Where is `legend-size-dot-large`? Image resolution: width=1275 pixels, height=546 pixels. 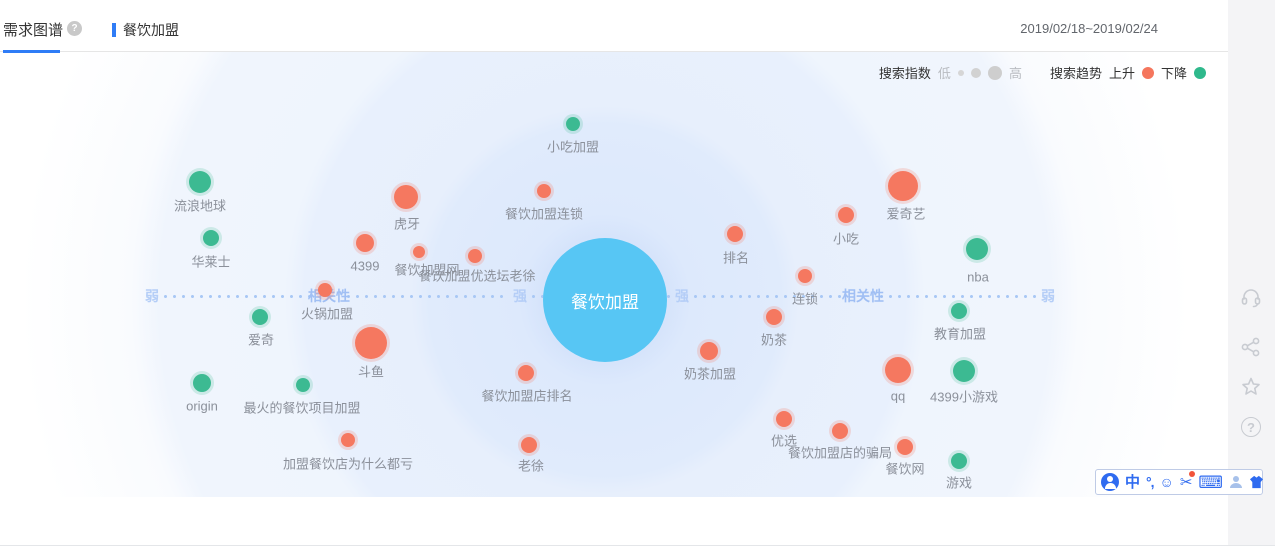 legend-size-dot-large is located at coordinates (994, 72).